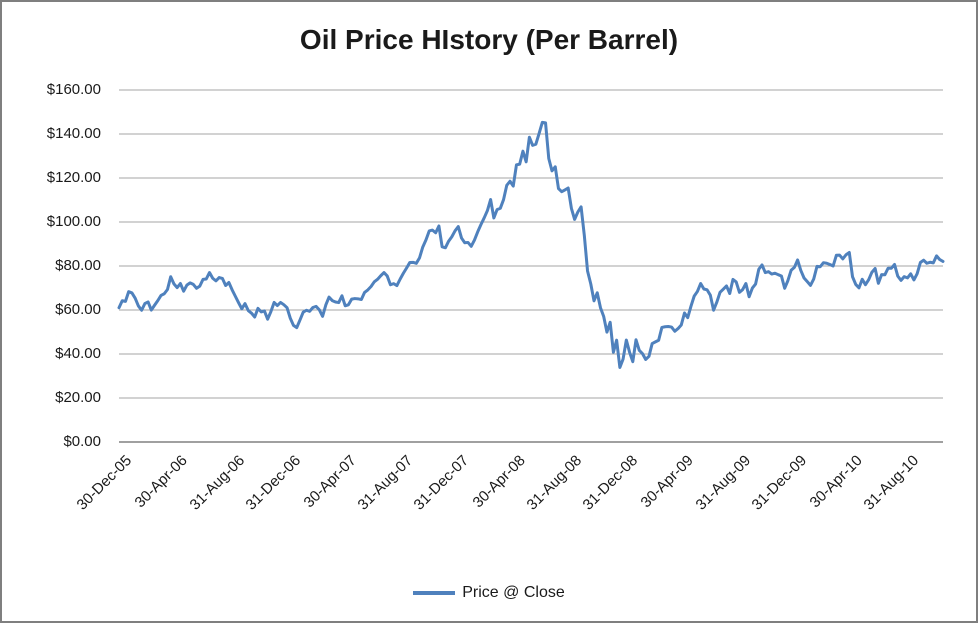  What do you see at coordinates (78, 266) in the screenshot?
I see `y-axis-tick-label: $80.00` at bounding box center [78, 266].